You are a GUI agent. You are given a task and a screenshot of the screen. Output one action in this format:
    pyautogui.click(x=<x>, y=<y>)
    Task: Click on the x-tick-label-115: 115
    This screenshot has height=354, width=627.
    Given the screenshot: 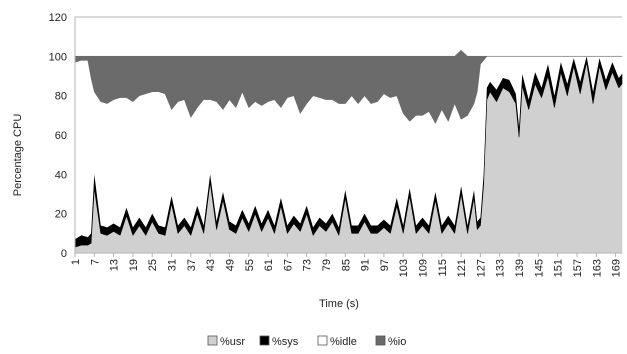 What is the action you would take?
    pyautogui.click(x=443, y=268)
    